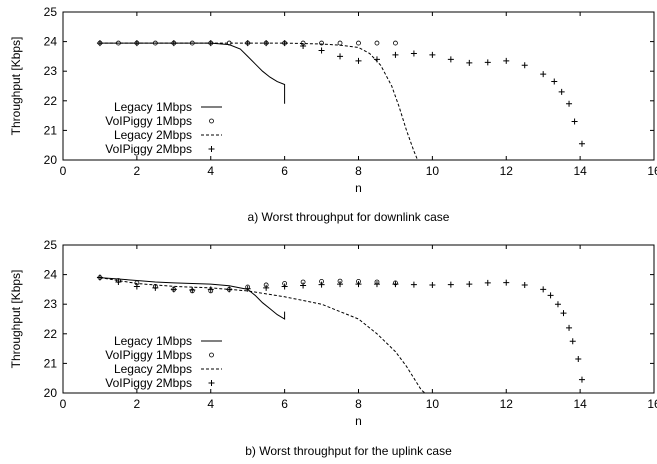 The height and width of the screenshot is (464, 657). I want to click on y-tick-label: 23, so click(51, 304).